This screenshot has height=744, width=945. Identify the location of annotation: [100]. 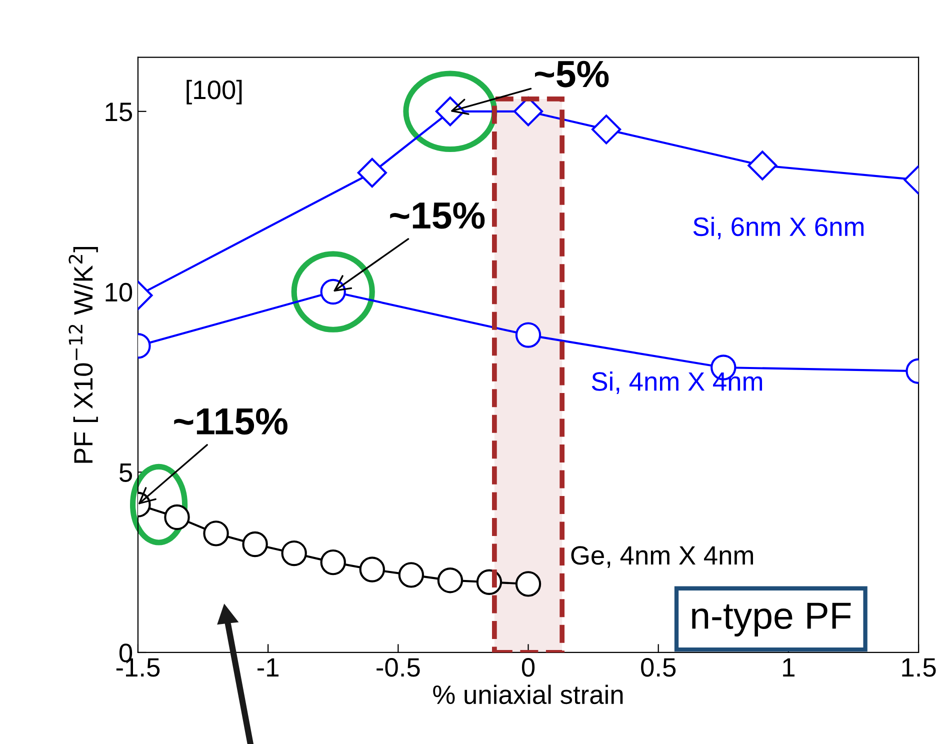
(214, 92).